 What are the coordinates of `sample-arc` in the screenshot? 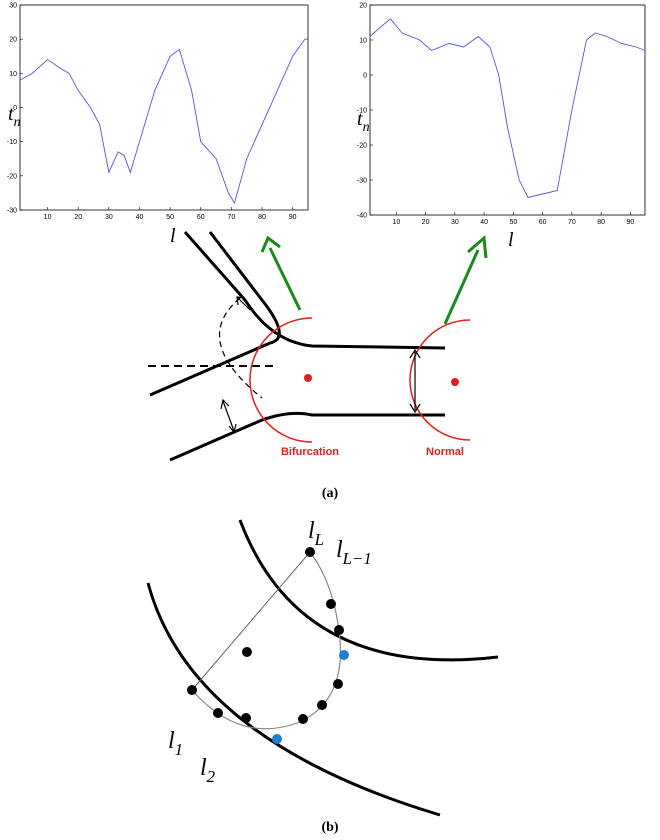 It's located at (266, 640).